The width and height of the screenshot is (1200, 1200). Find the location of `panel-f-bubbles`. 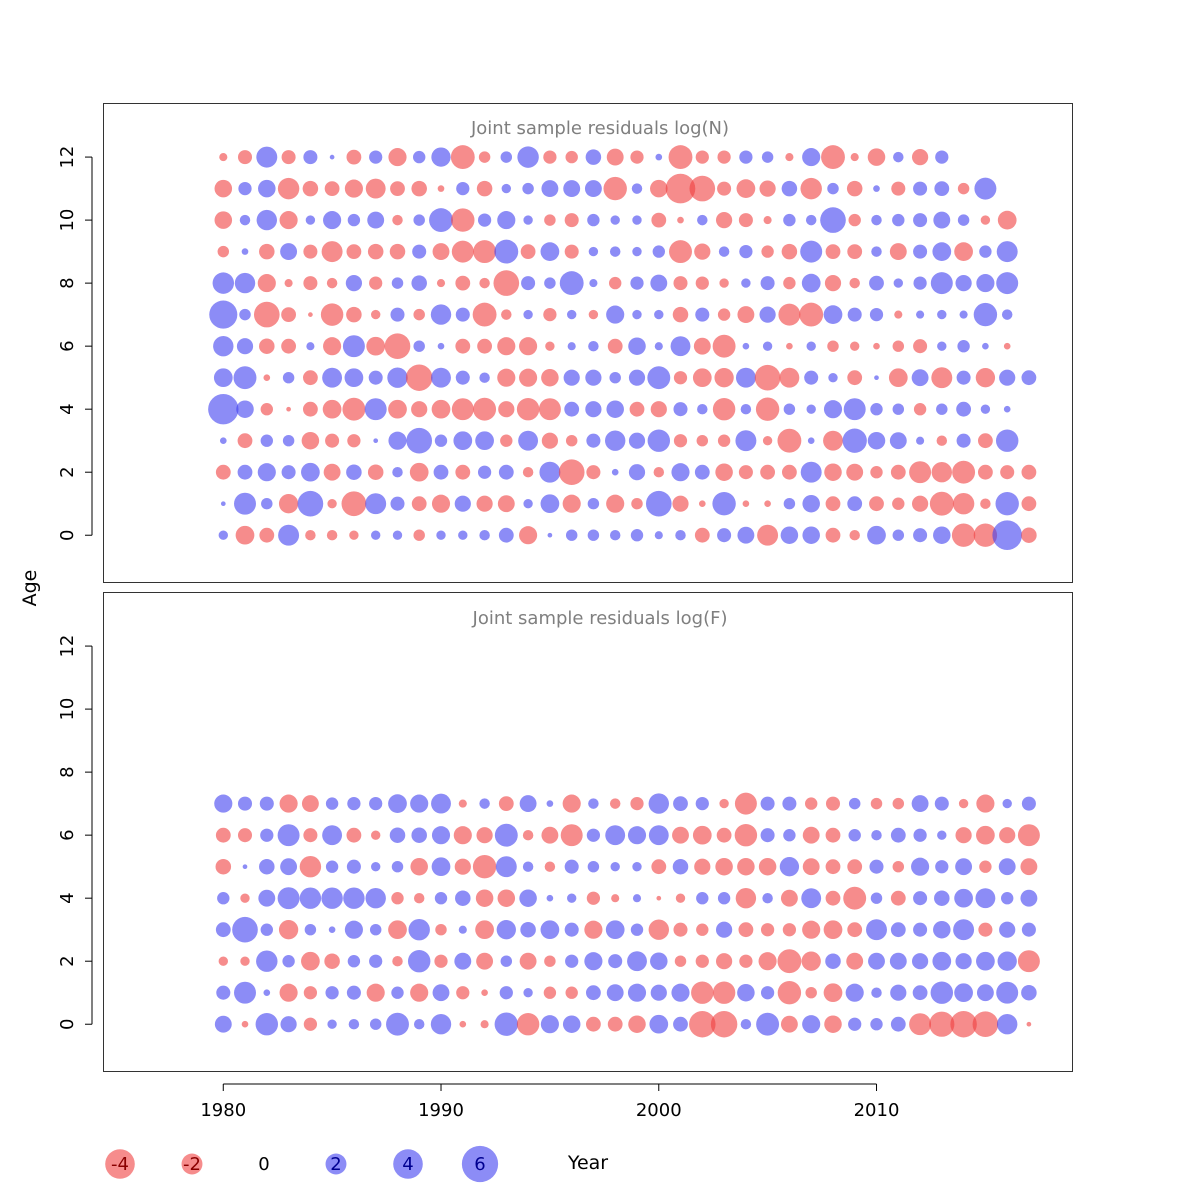

panel-f-bubbles is located at coordinates (627, 915).